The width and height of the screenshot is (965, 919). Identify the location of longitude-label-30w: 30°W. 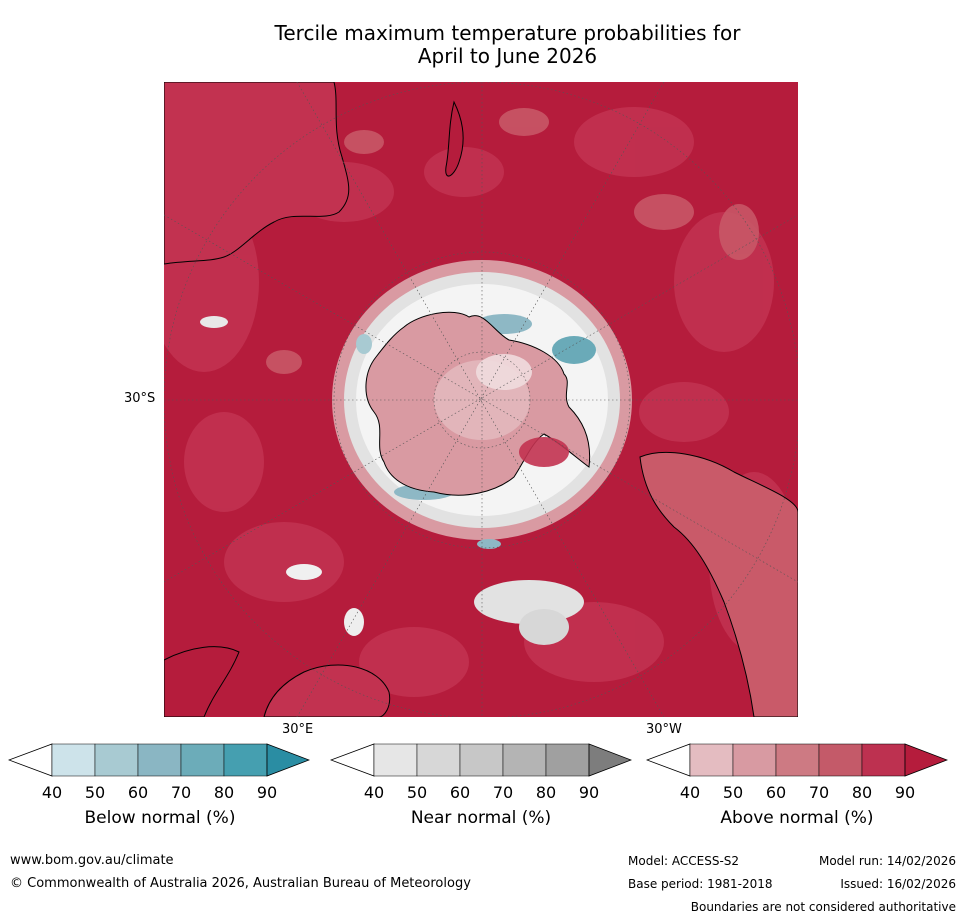
(664, 729).